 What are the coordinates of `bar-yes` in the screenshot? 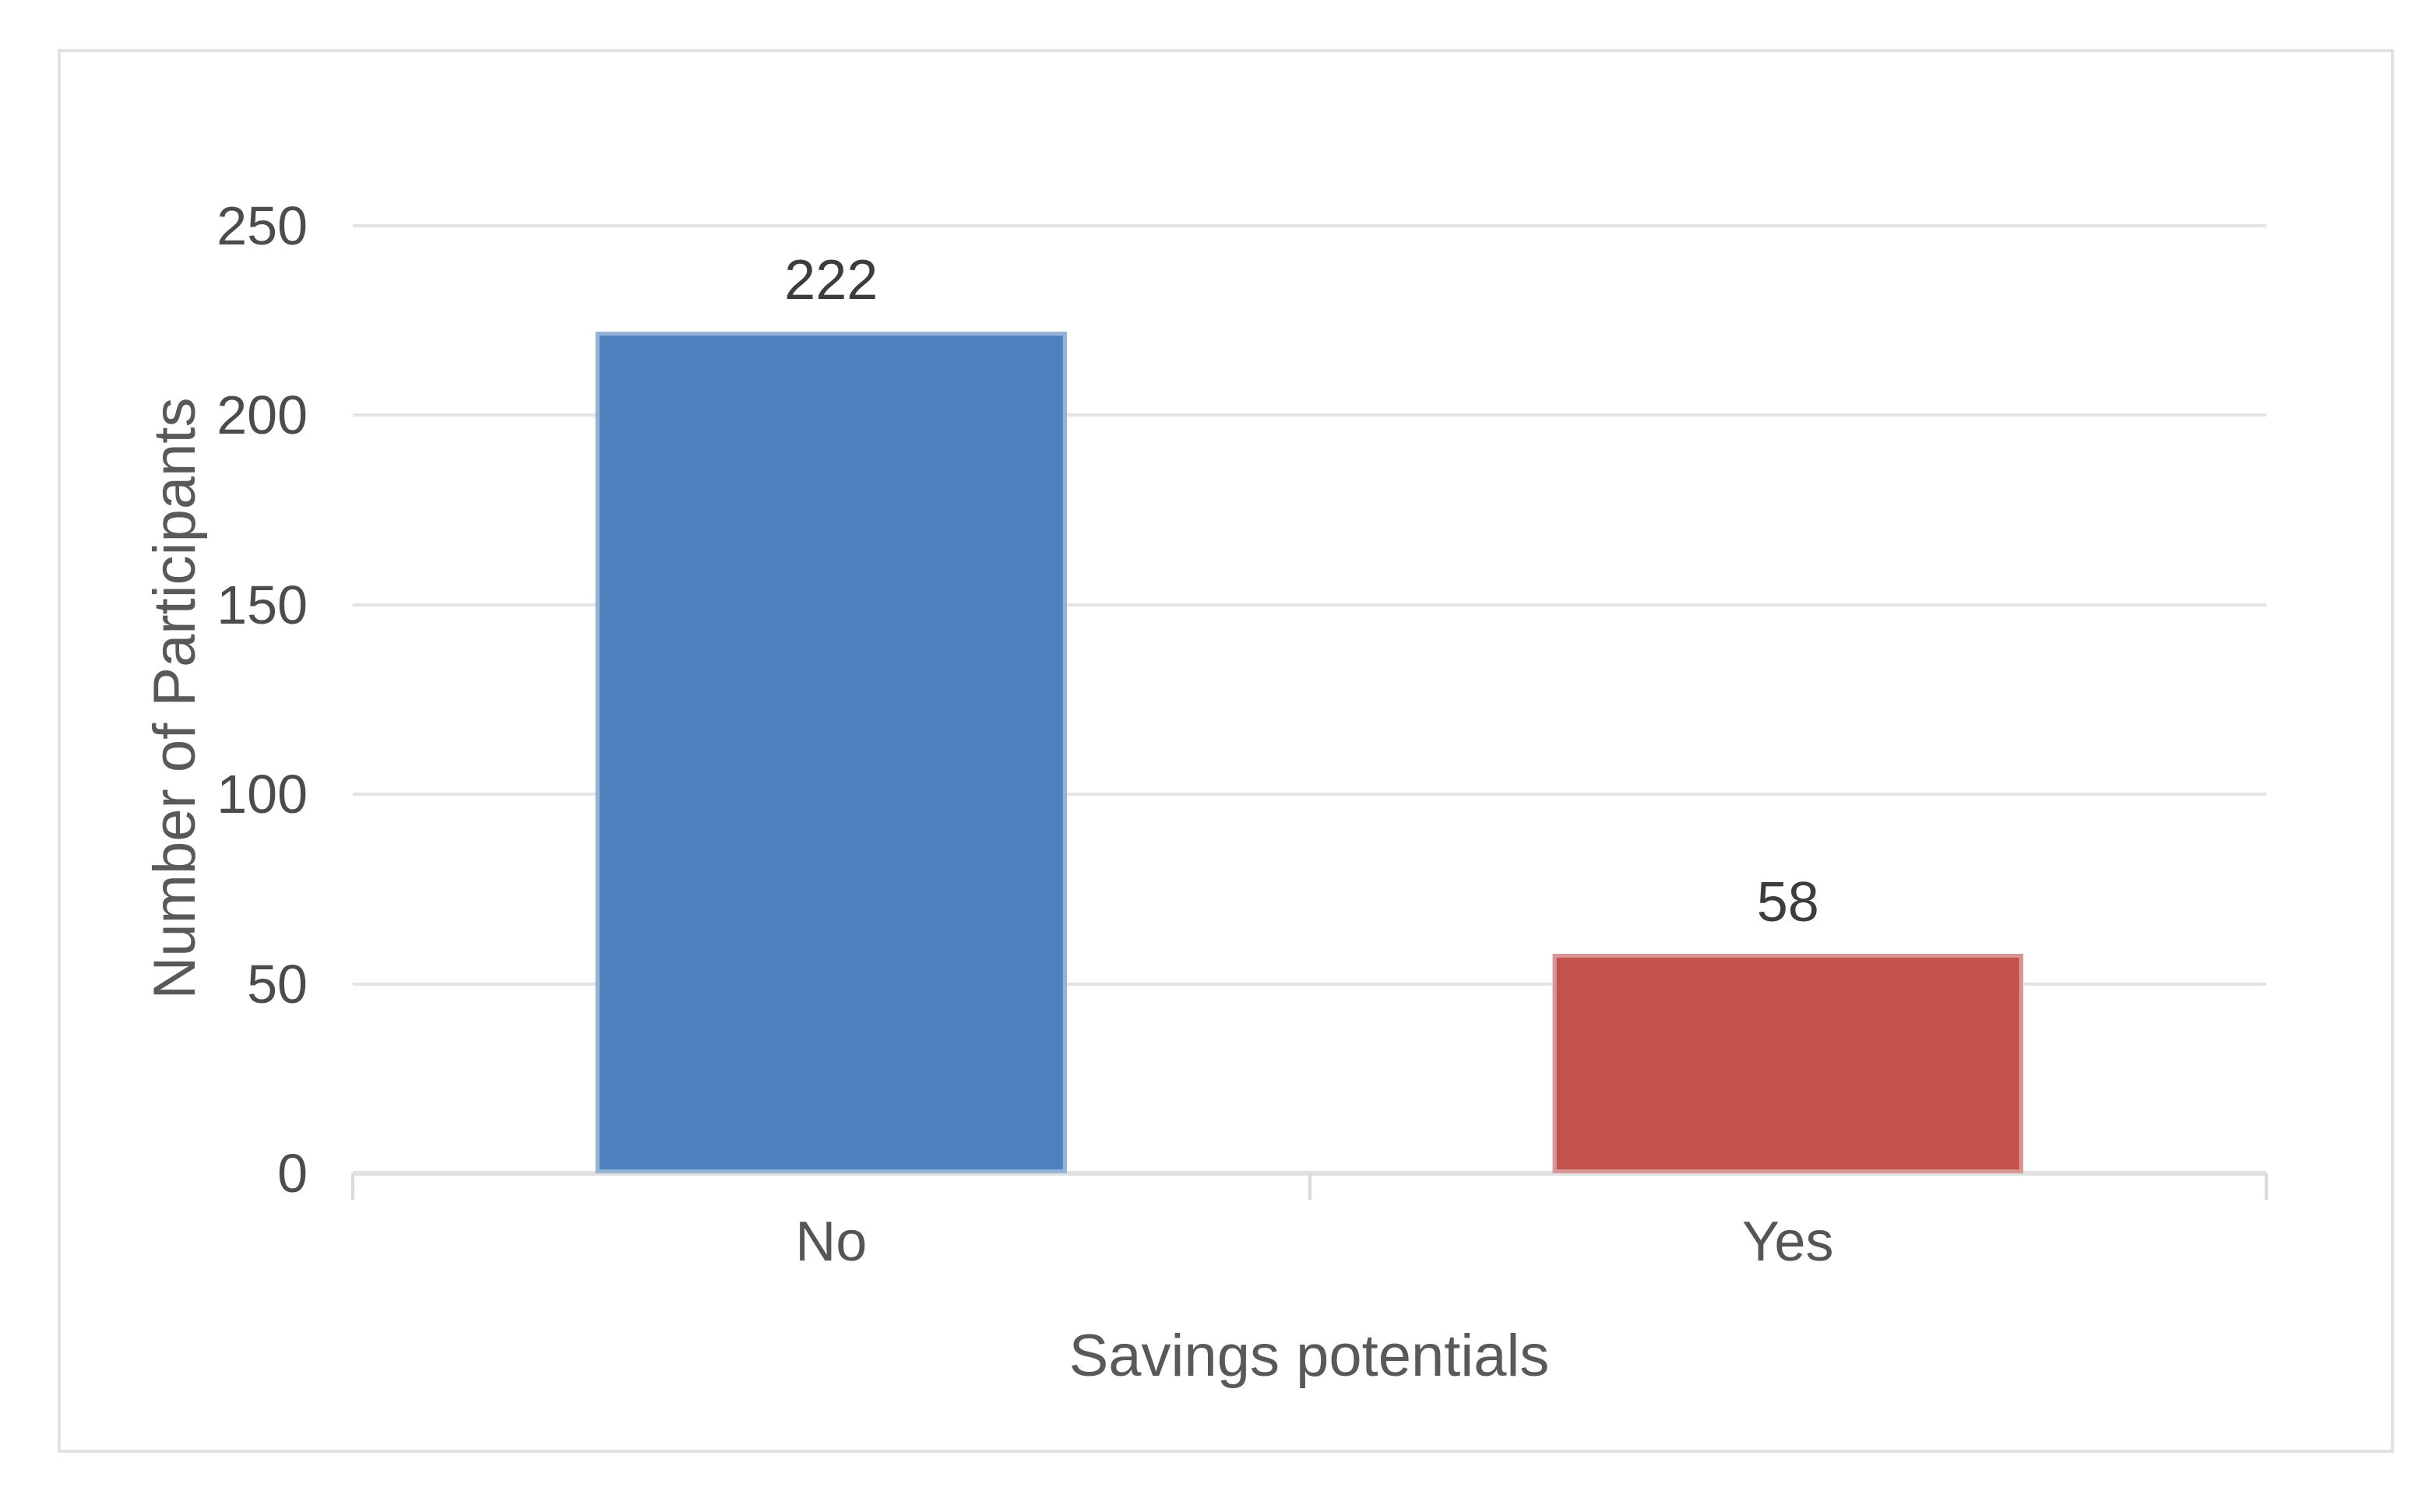 It's located at (1787, 1063).